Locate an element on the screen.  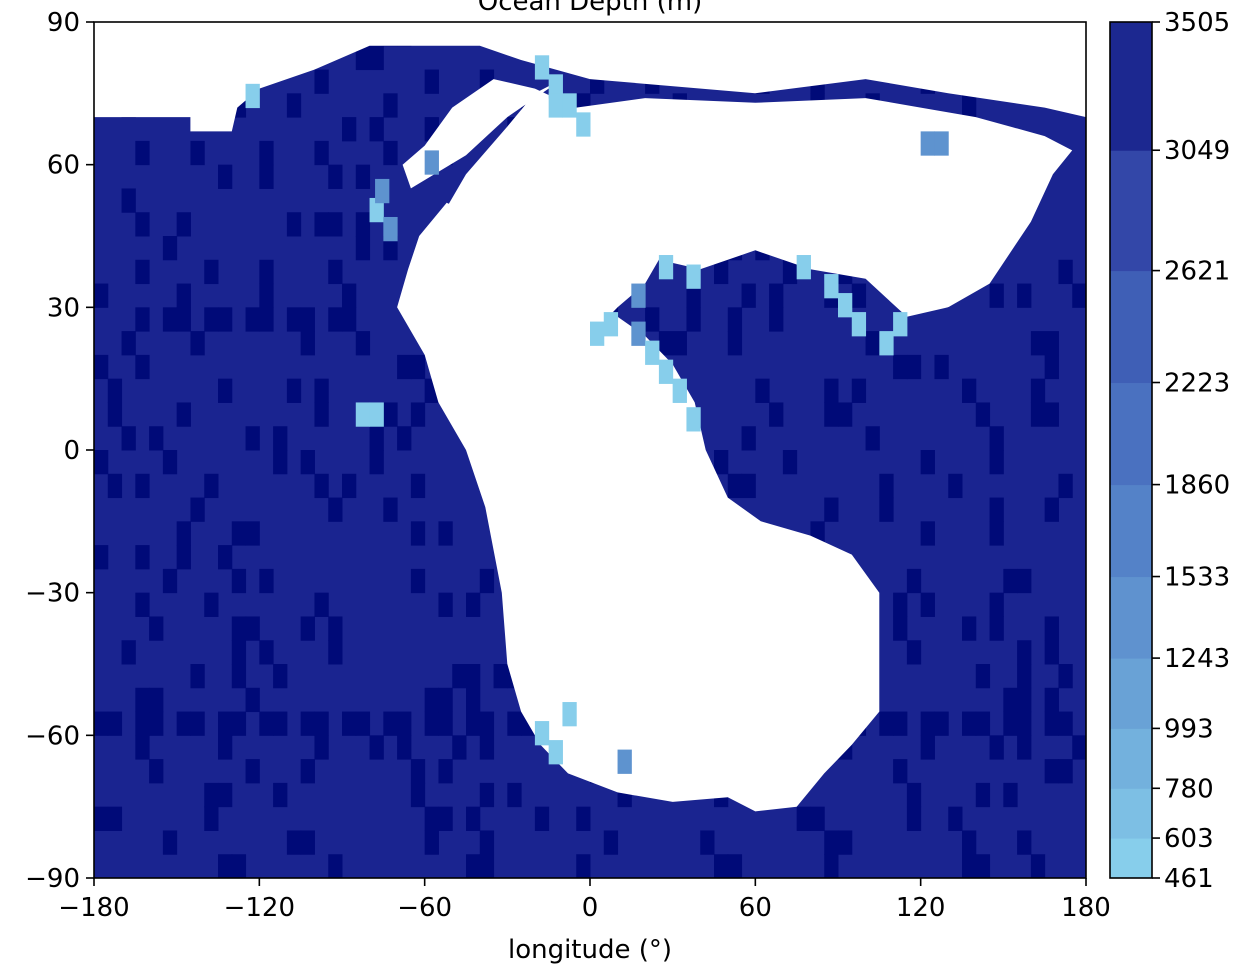
colorbar: 461 603 780 993 1243 1533 1860 2223 2621 3049 3505 is located at coordinates (1169, 451).